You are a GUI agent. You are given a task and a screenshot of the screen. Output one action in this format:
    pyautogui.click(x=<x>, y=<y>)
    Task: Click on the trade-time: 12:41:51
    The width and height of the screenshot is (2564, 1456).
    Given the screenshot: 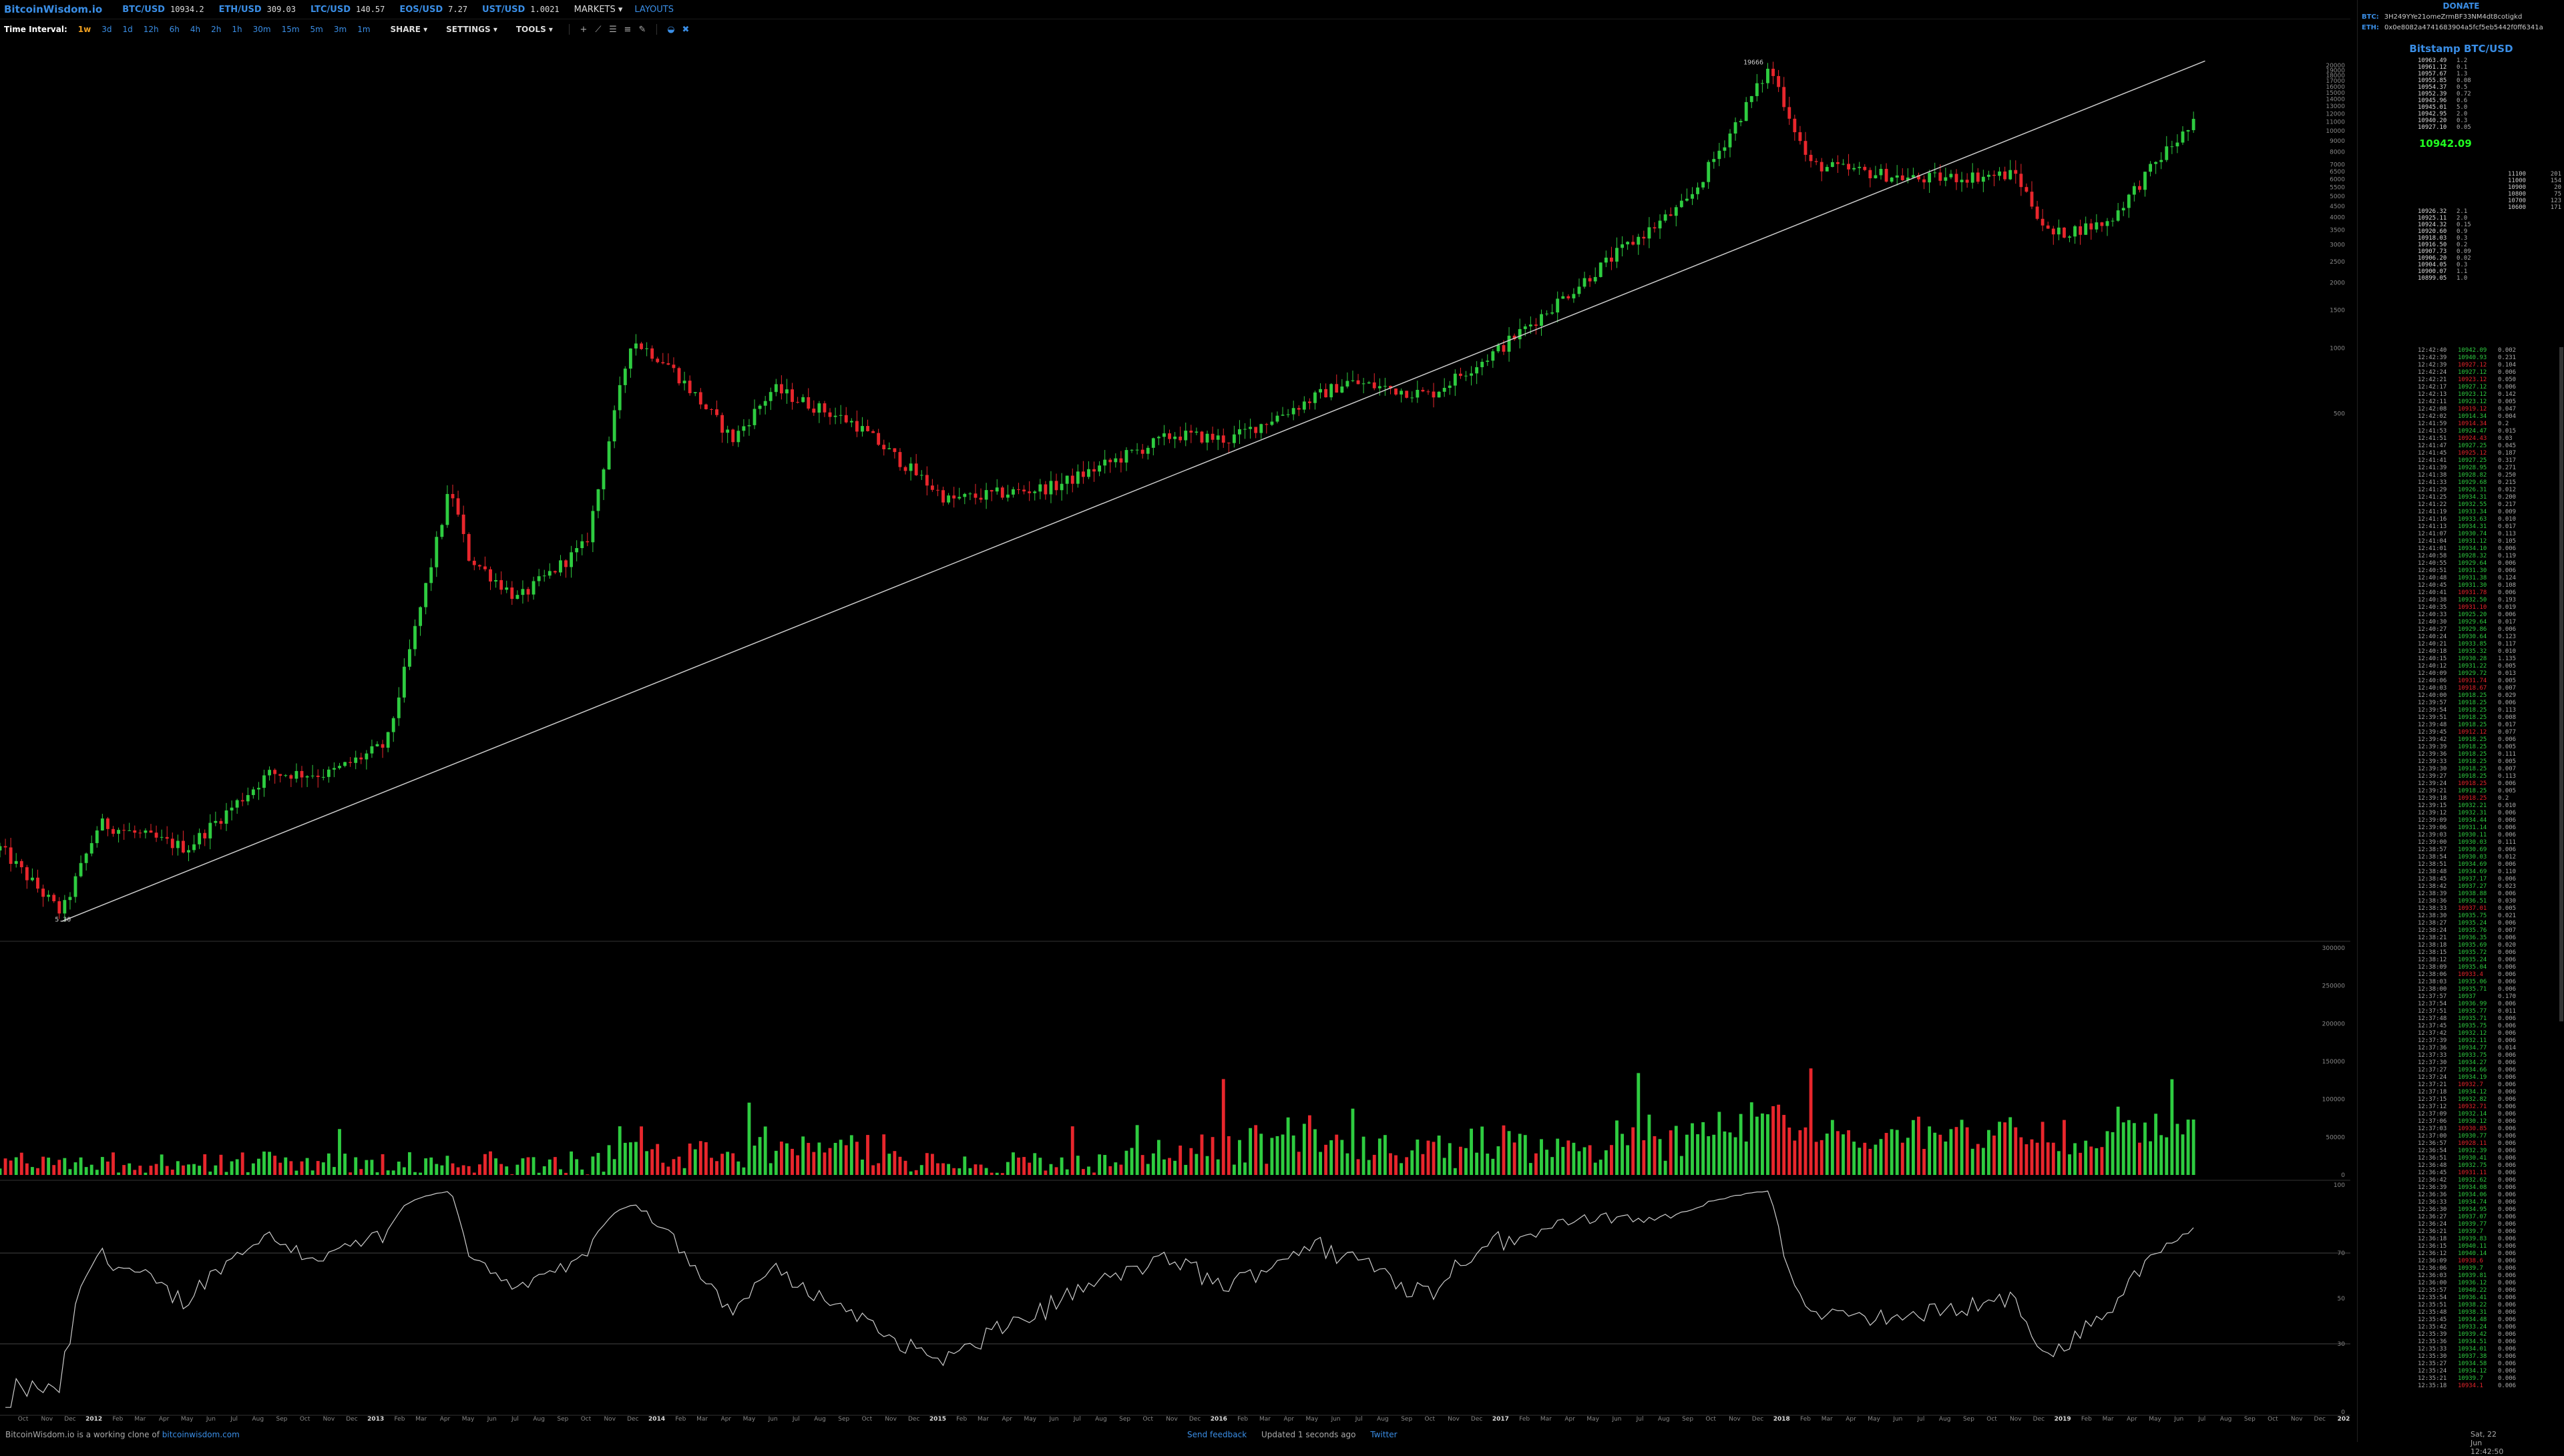 What is the action you would take?
    pyautogui.click(x=2432, y=438)
    